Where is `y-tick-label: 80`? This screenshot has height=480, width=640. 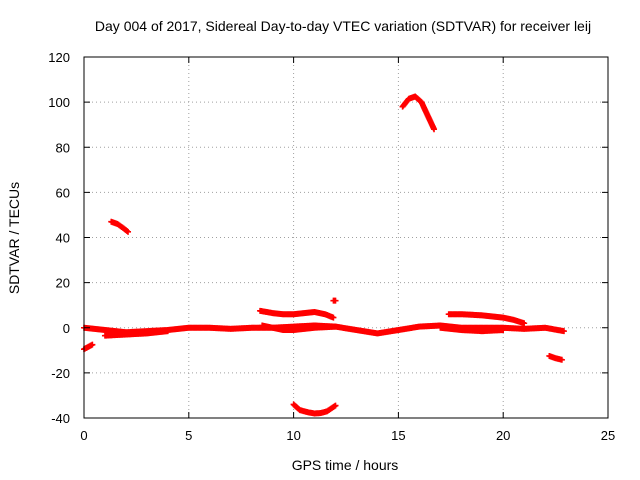
y-tick-label: 80 is located at coordinates (63, 147).